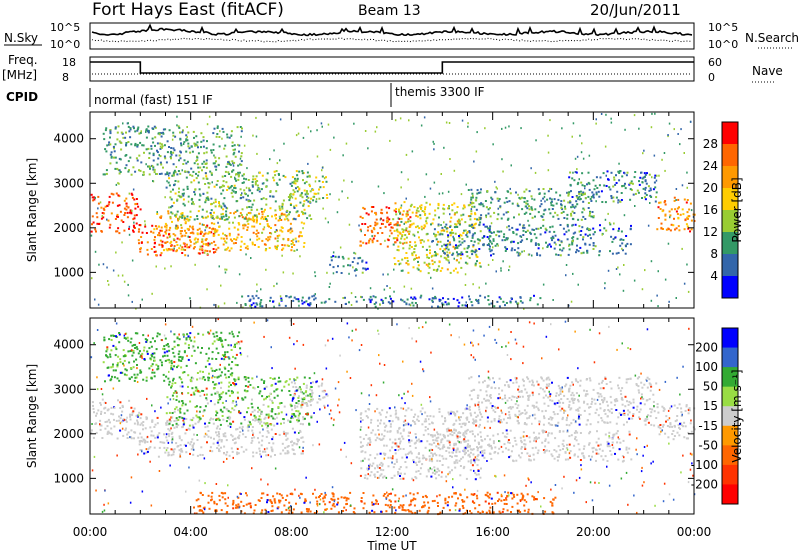 This screenshot has width=800, height=554. Describe the element at coordinates (730, 133) in the screenshot. I see `colorbar-segment` at that location.